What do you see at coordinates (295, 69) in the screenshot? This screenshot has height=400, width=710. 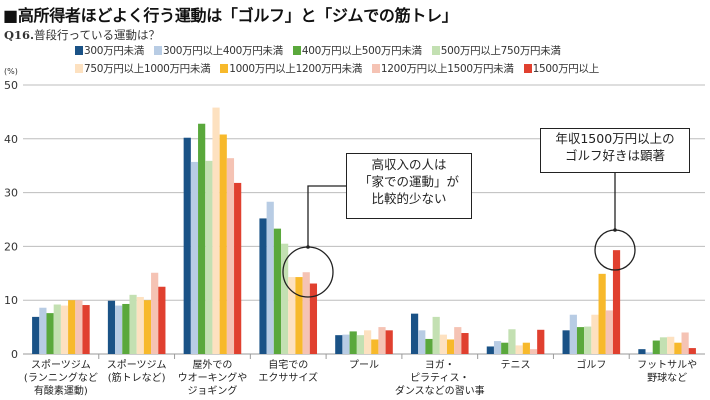 I see `legend-label: 1000万円以上1200万円未満` at bounding box center [295, 69].